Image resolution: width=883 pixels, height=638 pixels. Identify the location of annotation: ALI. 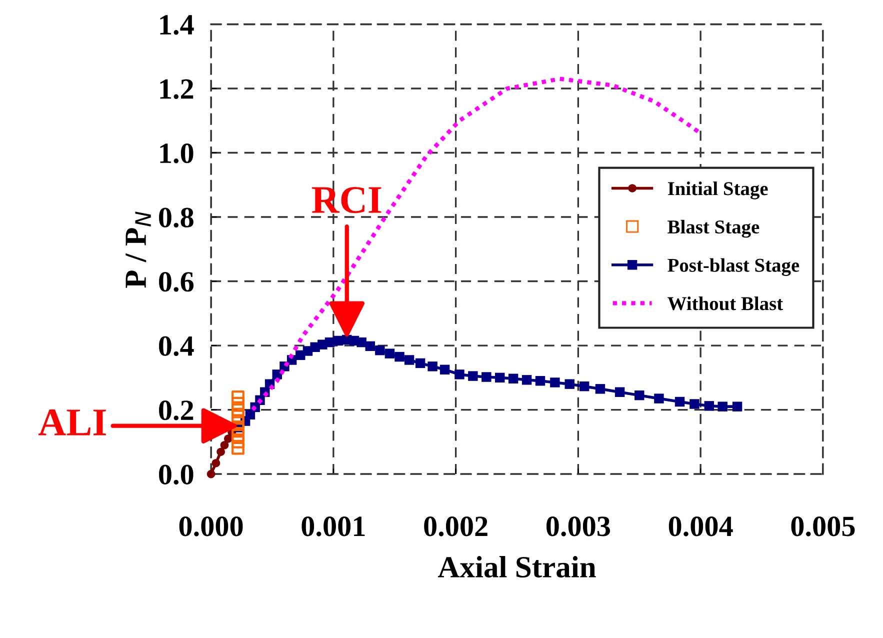
(72, 423).